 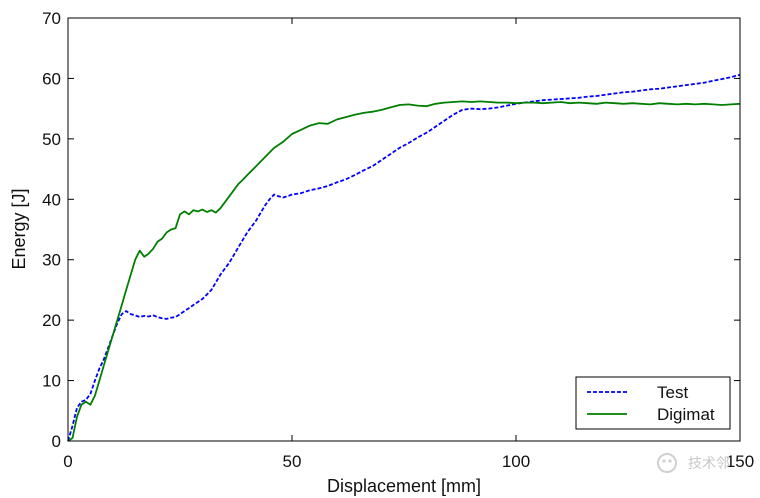 What do you see at coordinates (56, 441) in the screenshot?
I see `y-tick-label: 0` at bounding box center [56, 441].